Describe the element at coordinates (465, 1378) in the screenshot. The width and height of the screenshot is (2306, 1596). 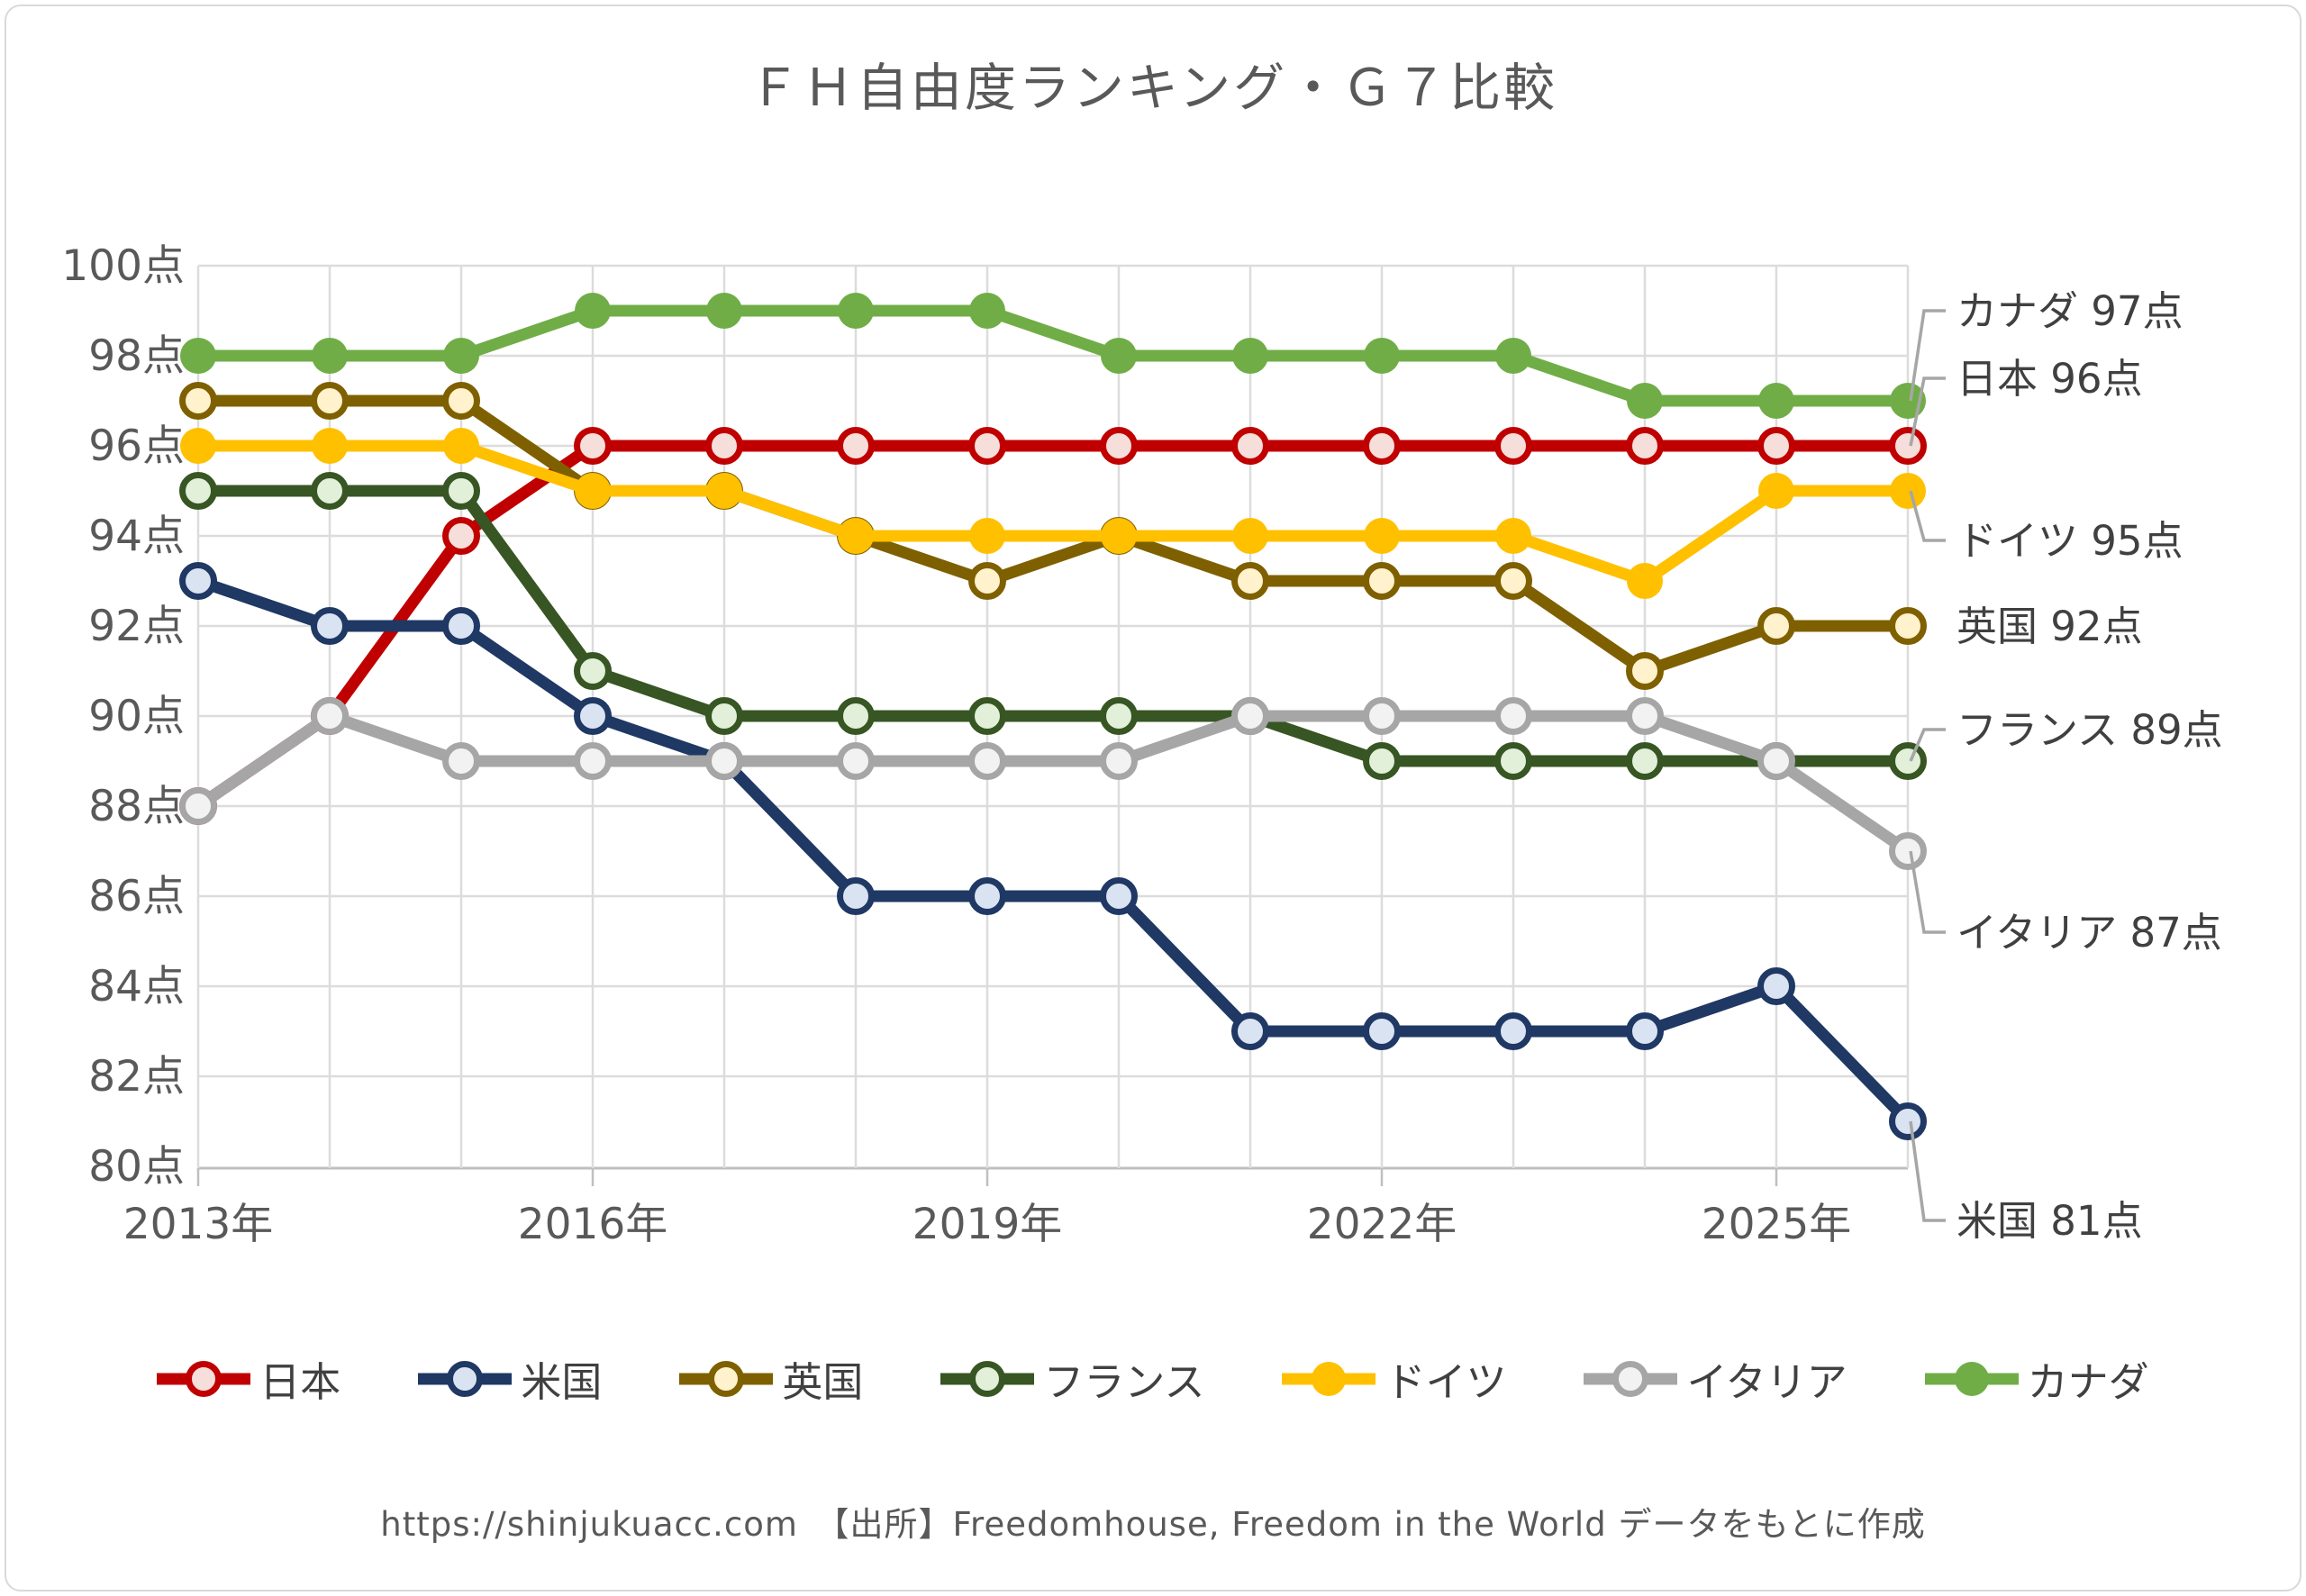
I see `legend-swatch-usa` at that location.